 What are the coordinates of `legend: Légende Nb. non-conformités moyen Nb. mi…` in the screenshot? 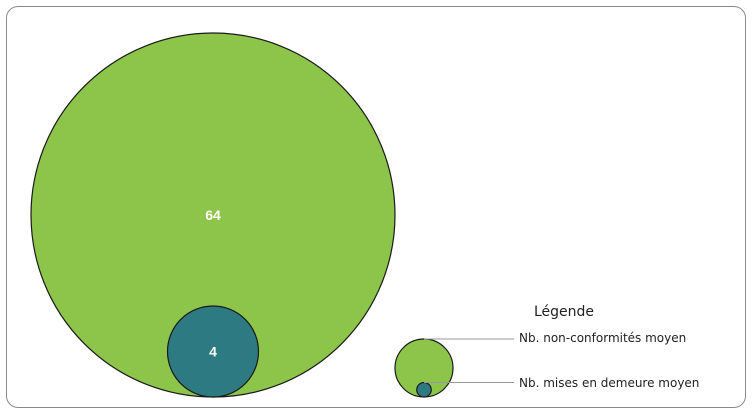 It's located at (546, 351).